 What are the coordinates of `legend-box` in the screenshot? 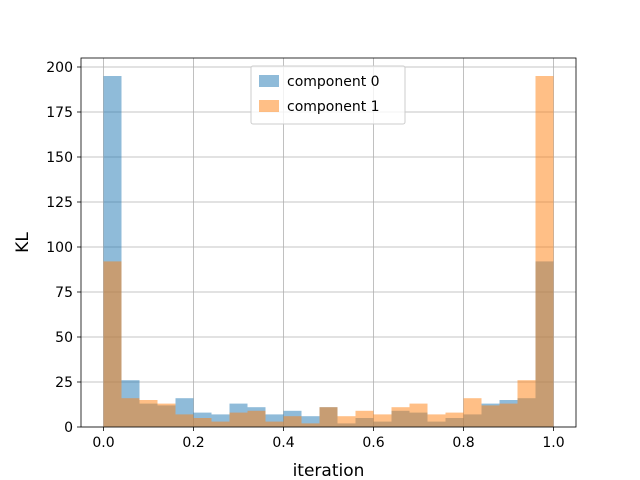 It's located at (328, 95).